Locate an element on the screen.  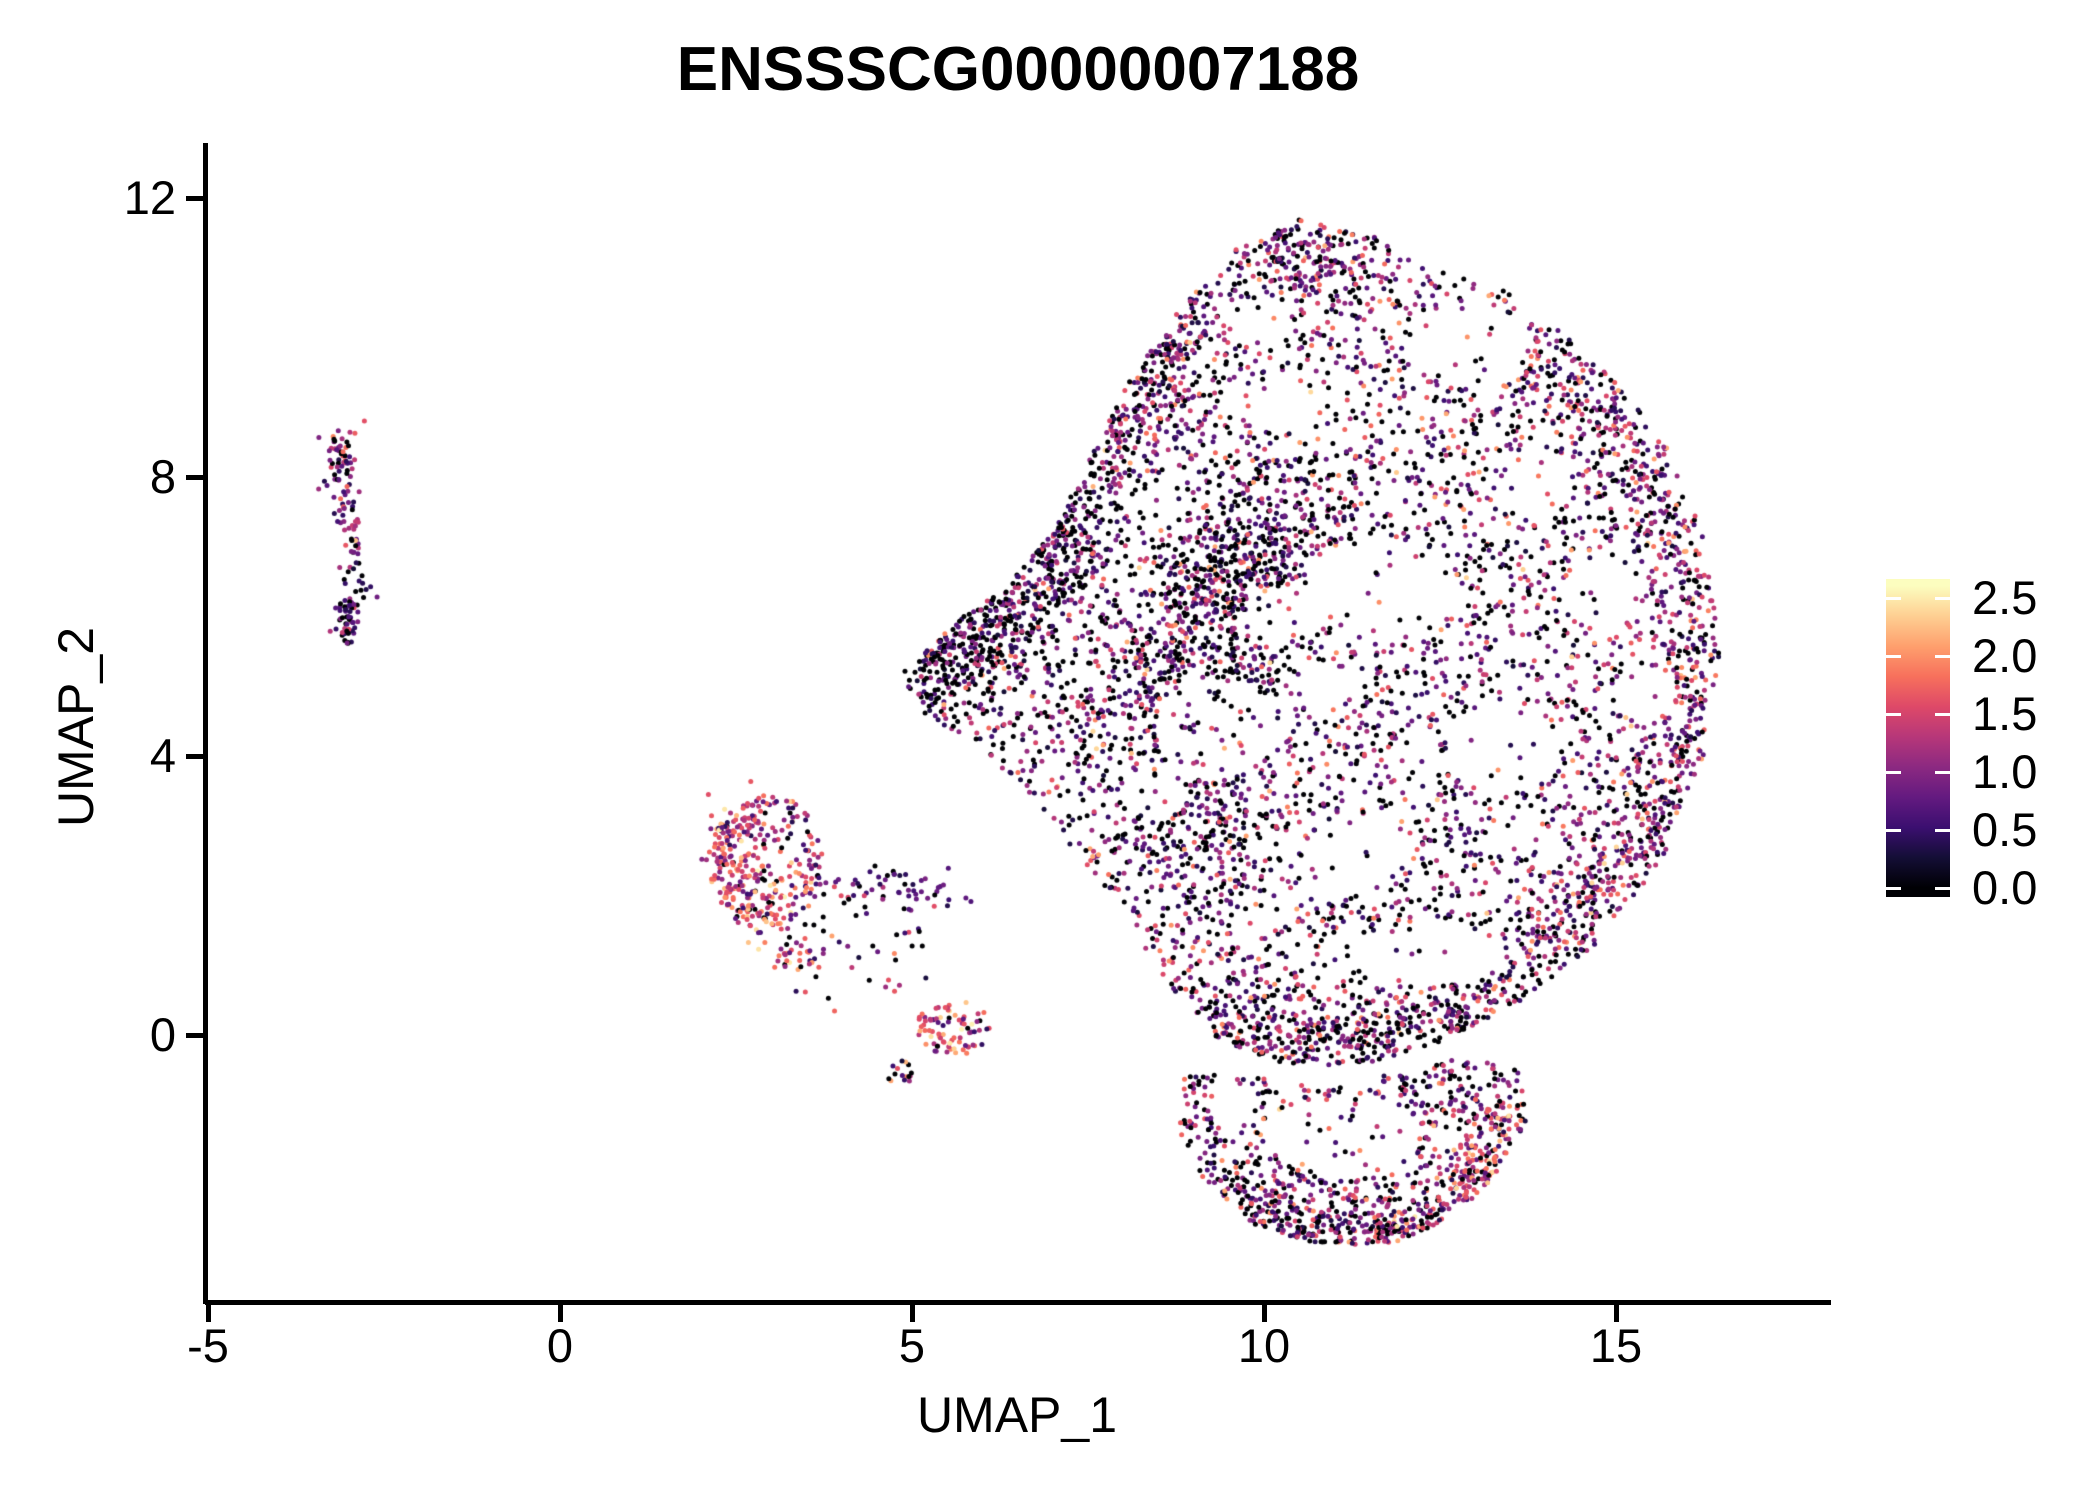
legend-tick-label: 2.0 is located at coordinates (2005, 655).